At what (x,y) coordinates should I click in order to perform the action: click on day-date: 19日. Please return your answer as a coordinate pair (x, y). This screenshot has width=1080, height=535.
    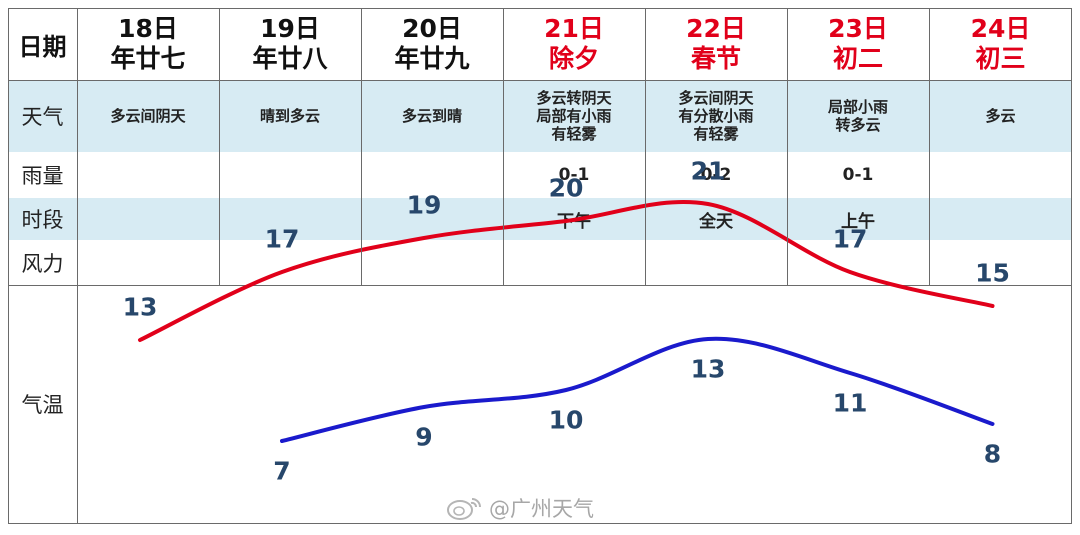
    Looking at the image, I should click on (290, 28).